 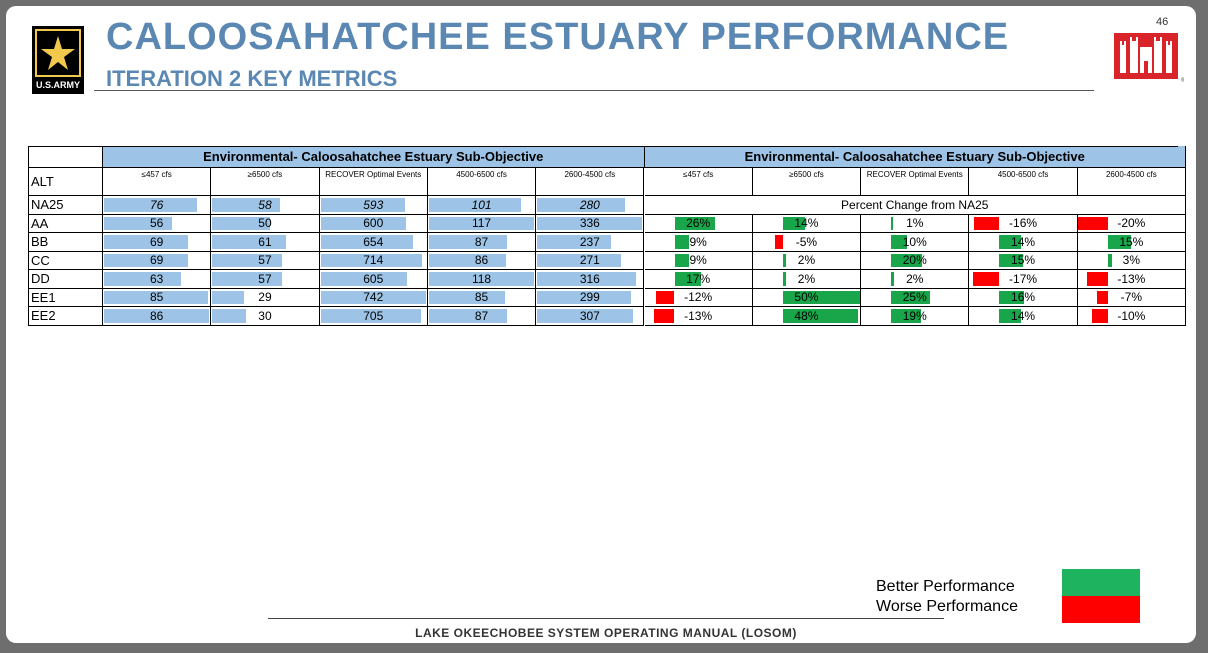 What do you see at coordinates (1131, 297) in the screenshot?
I see `pct-cell: -7%` at bounding box center [1131, 297].